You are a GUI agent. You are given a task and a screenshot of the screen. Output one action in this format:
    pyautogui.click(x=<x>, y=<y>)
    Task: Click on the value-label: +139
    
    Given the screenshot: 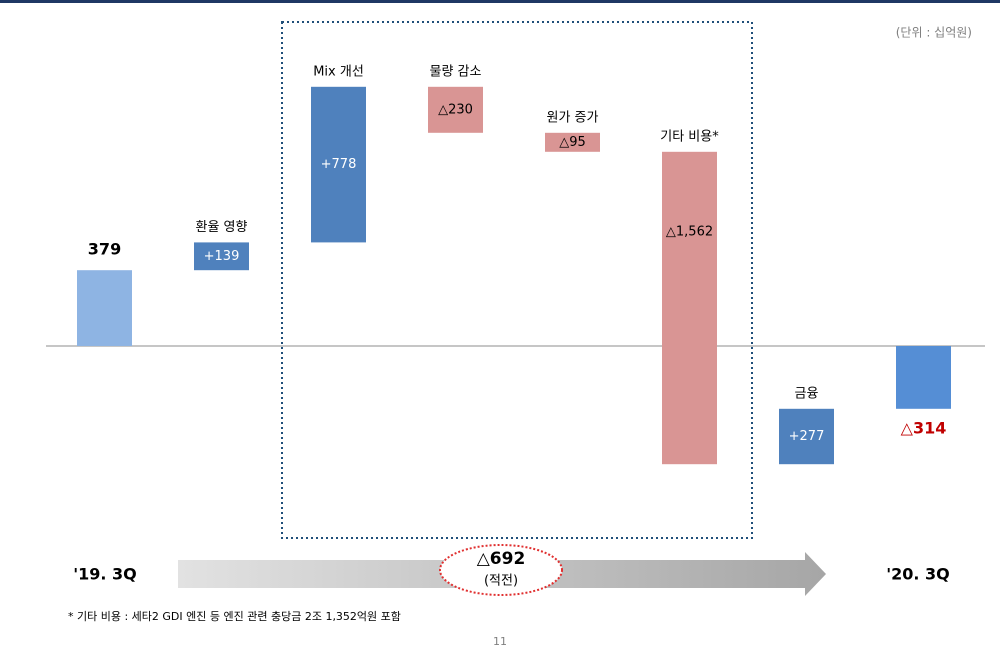 What is the action you would take?
    pyautogui.click(x=222, y=256)
    